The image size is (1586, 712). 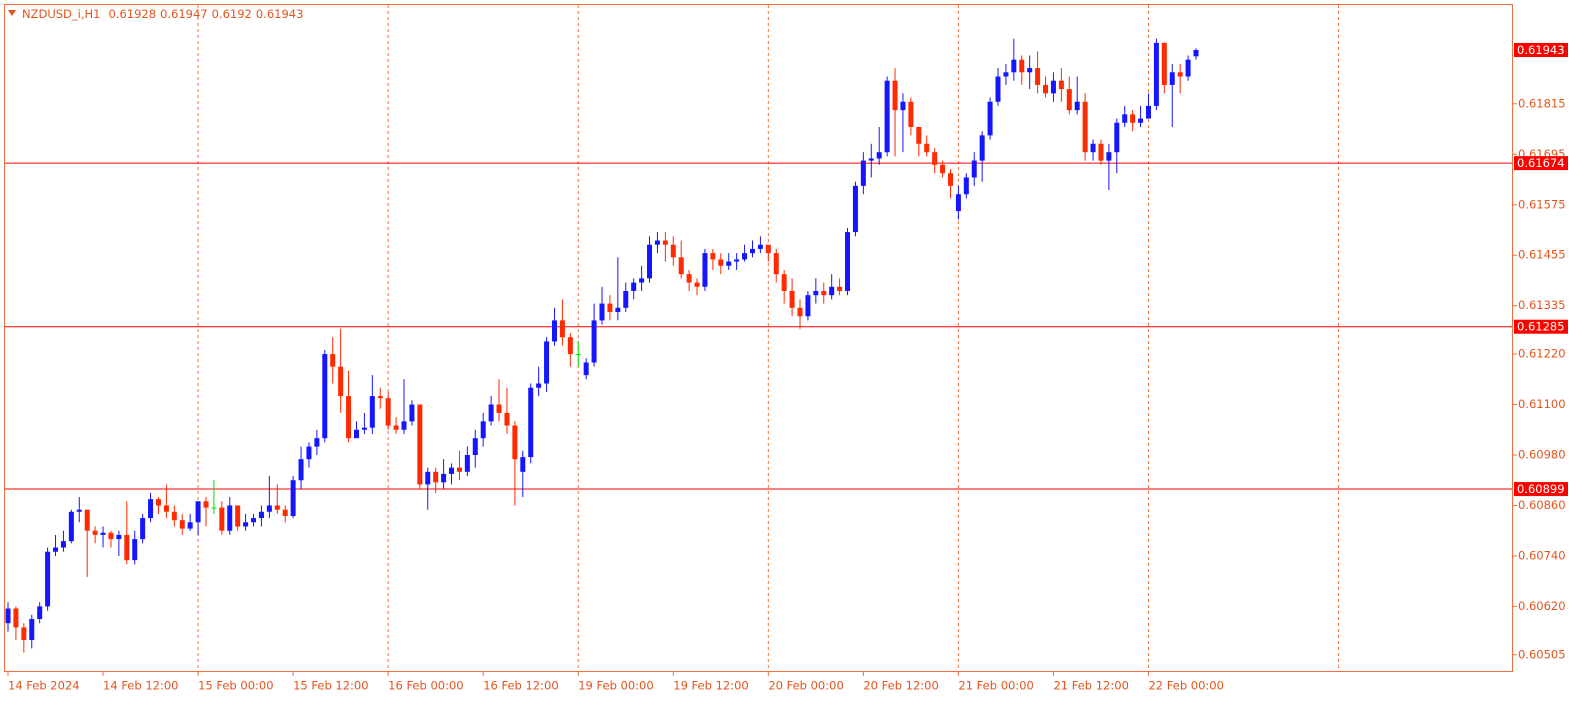 What do you see at coordinates (520, 686) in the screenshot?
I see `x-tick-label: 16 Feb 12:00` at bounding box center [520, 686].